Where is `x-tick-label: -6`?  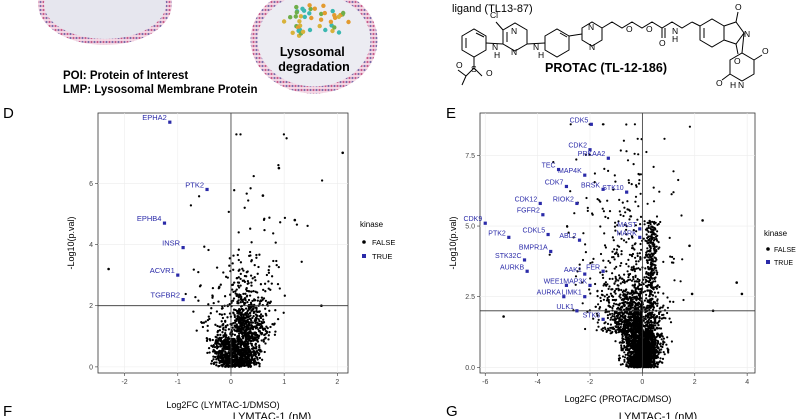
x-tick-label: -6 is located at coordinates (485, 382).